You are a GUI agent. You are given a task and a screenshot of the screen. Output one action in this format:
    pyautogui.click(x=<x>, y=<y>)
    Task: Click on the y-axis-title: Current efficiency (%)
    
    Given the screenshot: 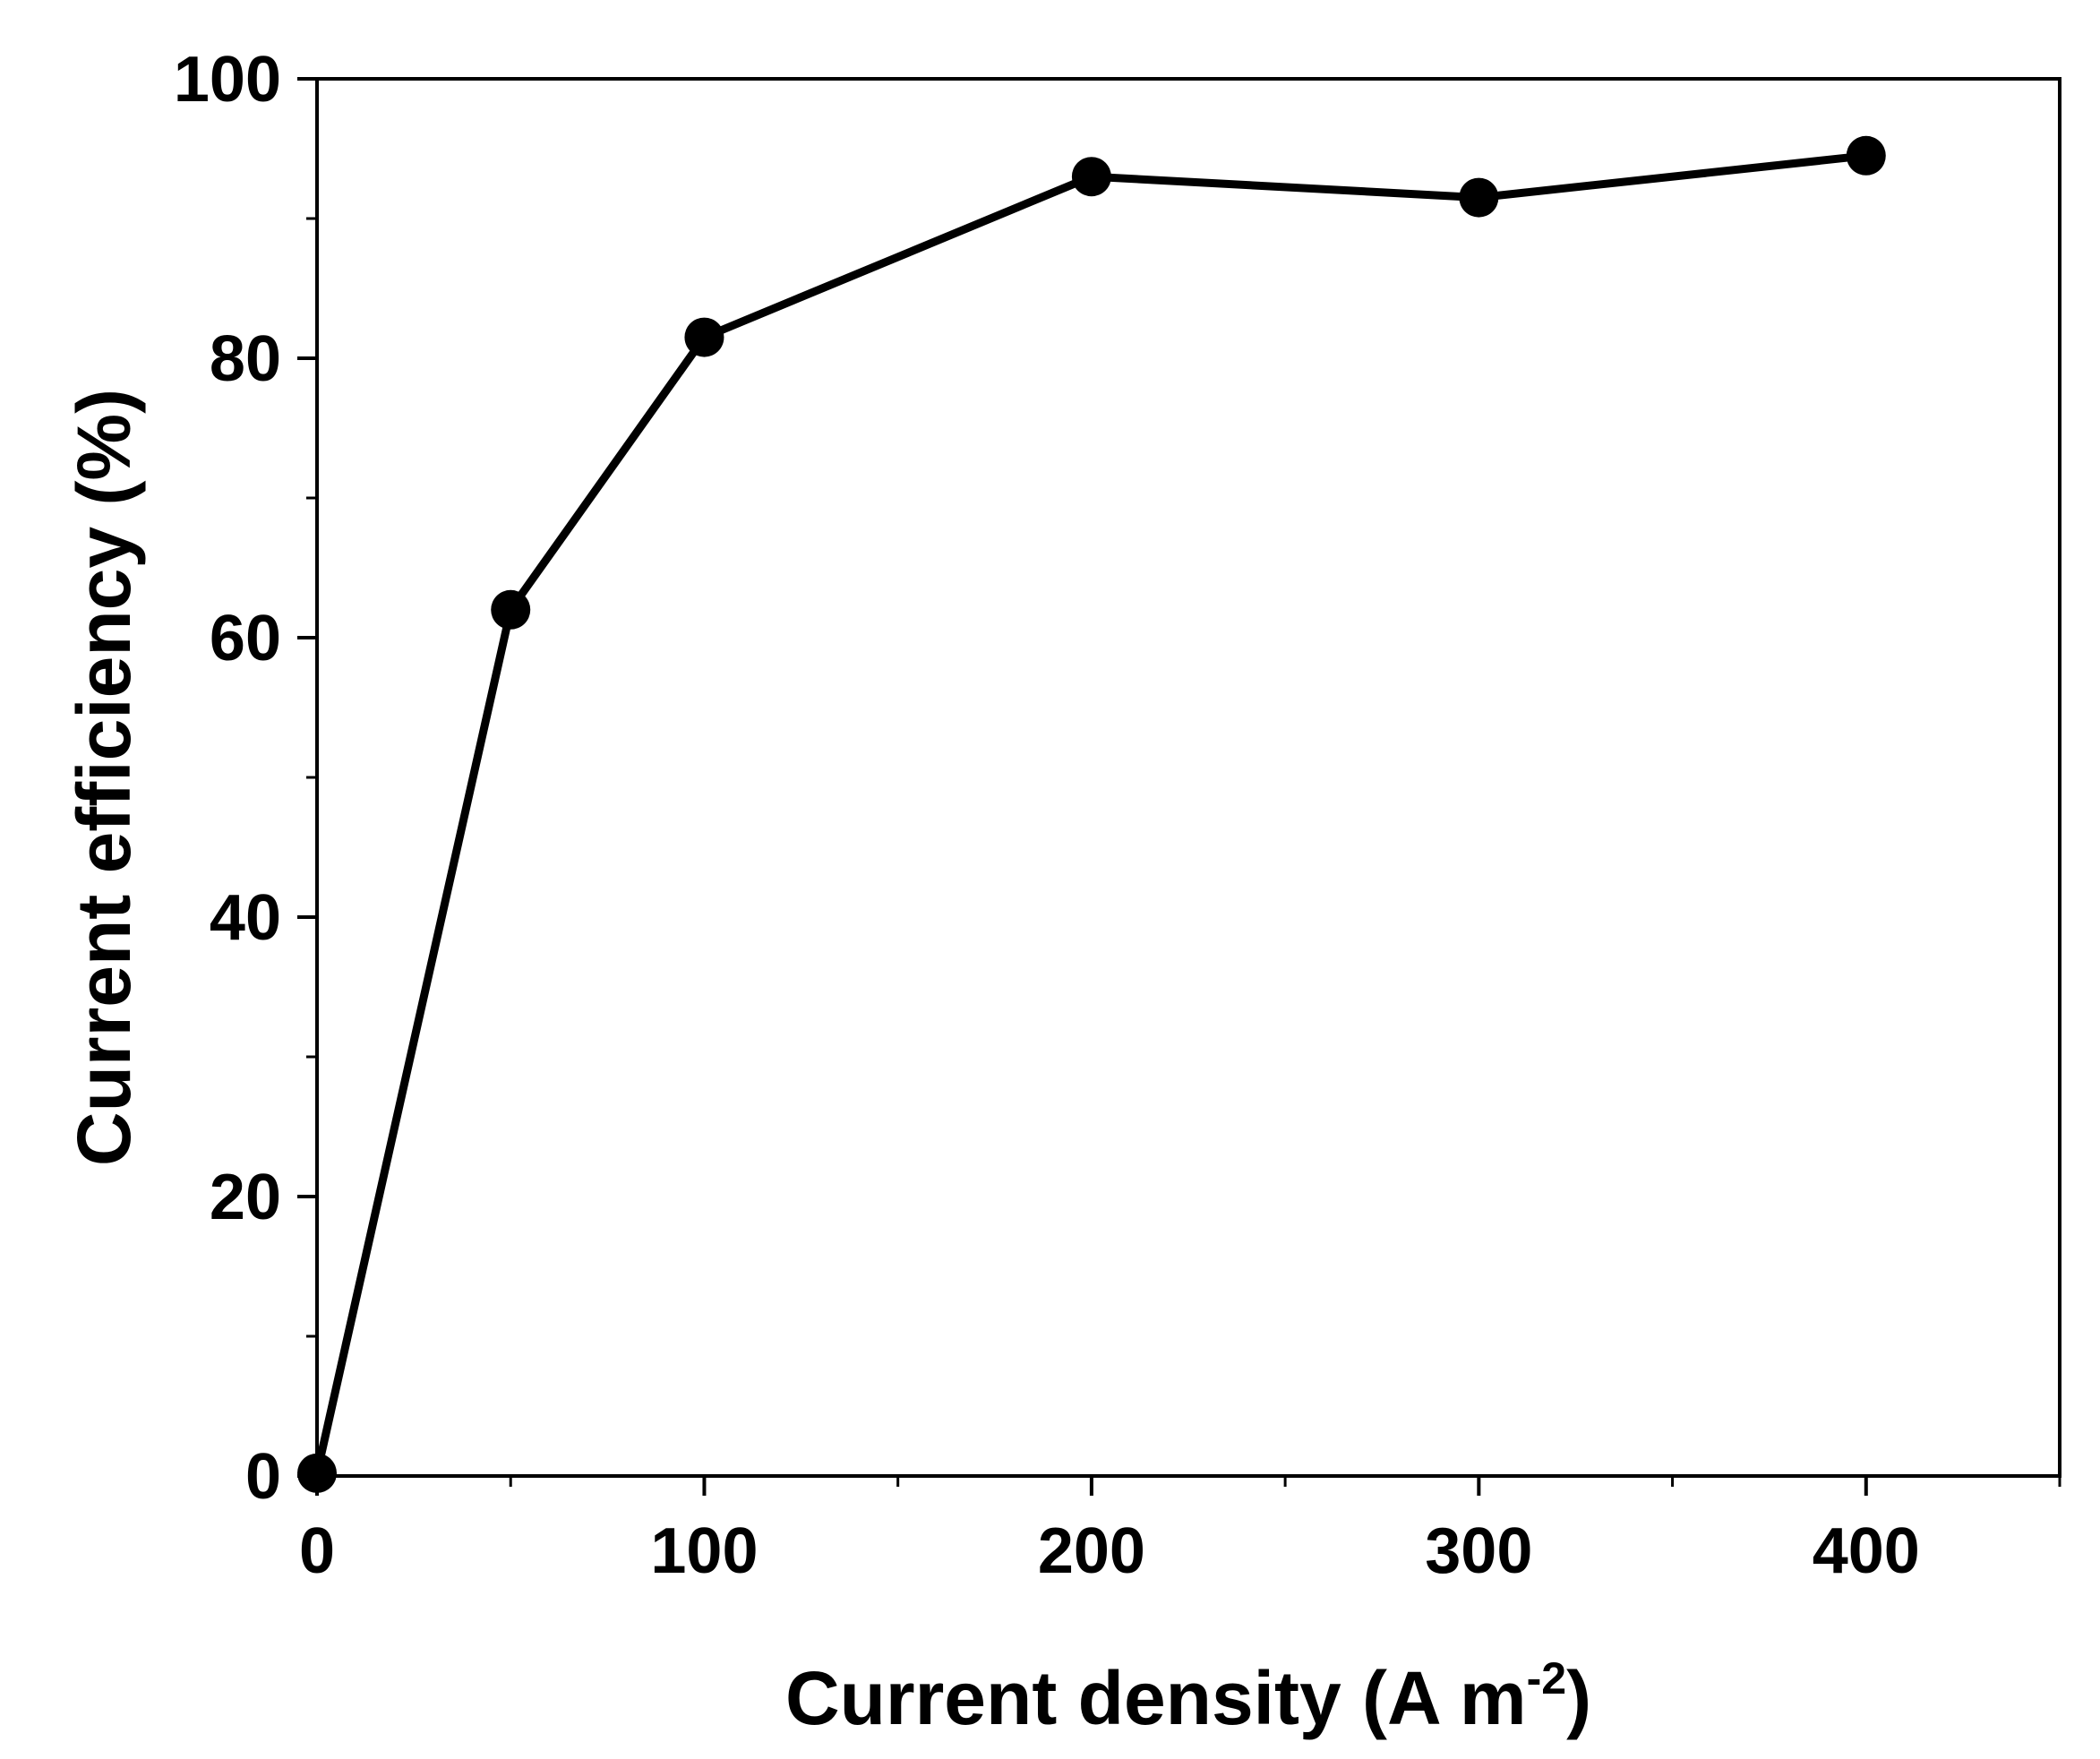 What is the action you would take?
    pyautogui.click(x=104, y=778)
    